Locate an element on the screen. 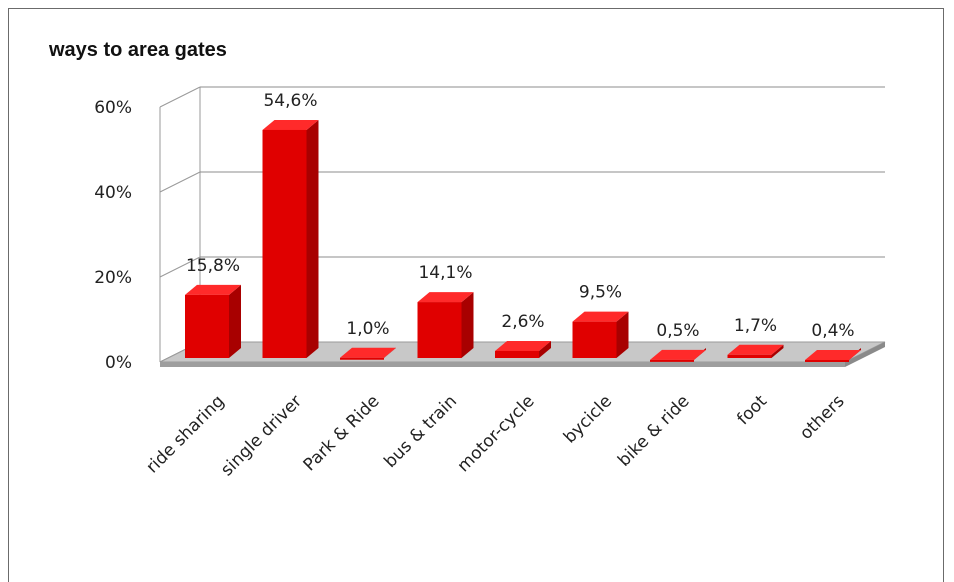 The height and width of the screenshot is (582, 954). category-label: bike & ride is located at coordinates (653, 430).